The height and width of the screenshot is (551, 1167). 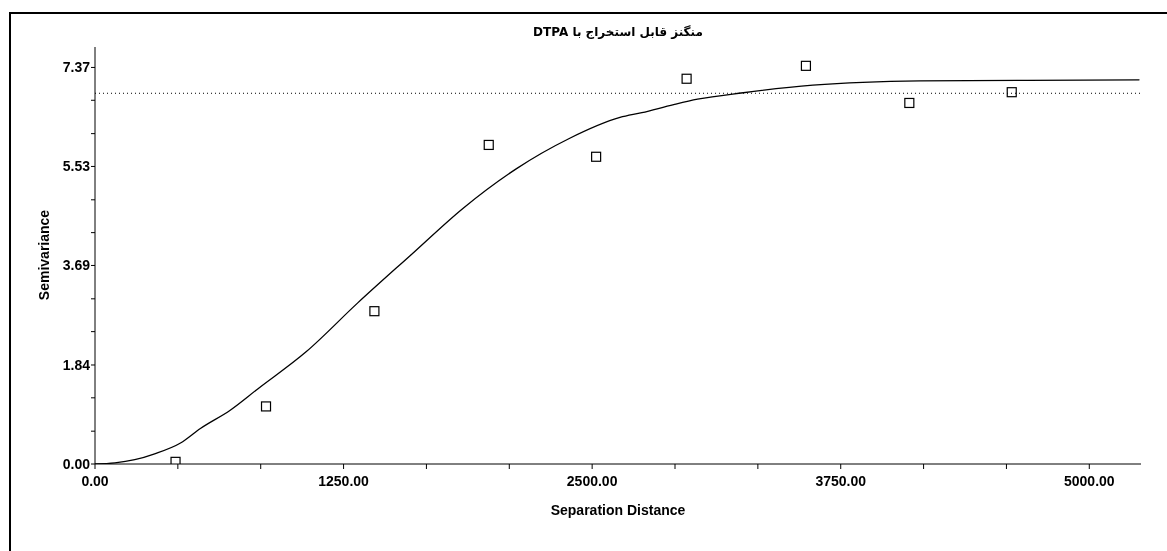 I want to click on x-tick-label: 1250.00, so click(x=344, y=480).